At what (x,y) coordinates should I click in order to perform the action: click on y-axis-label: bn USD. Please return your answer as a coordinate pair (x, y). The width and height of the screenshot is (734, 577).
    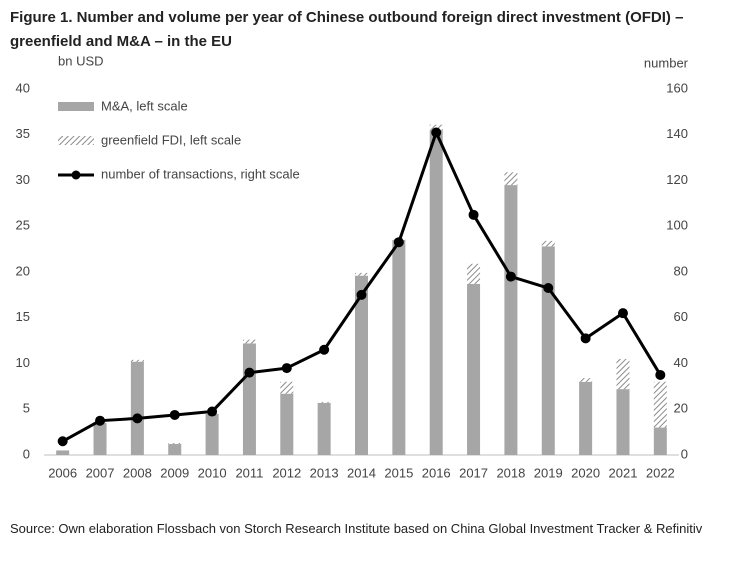
    Looking at the image, I should click on (81, 60).